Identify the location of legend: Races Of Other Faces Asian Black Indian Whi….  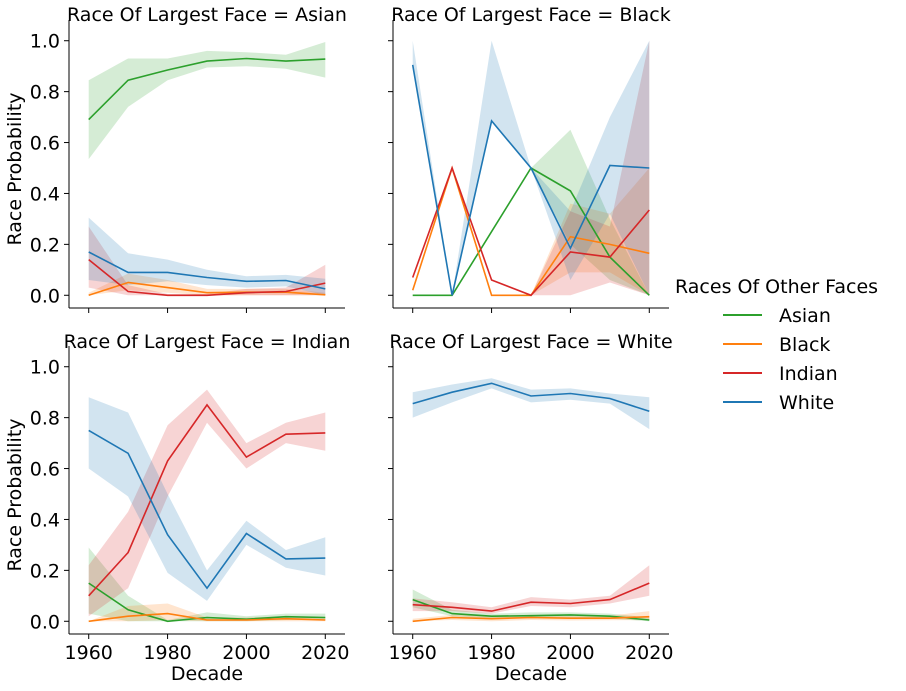
(776, 345).